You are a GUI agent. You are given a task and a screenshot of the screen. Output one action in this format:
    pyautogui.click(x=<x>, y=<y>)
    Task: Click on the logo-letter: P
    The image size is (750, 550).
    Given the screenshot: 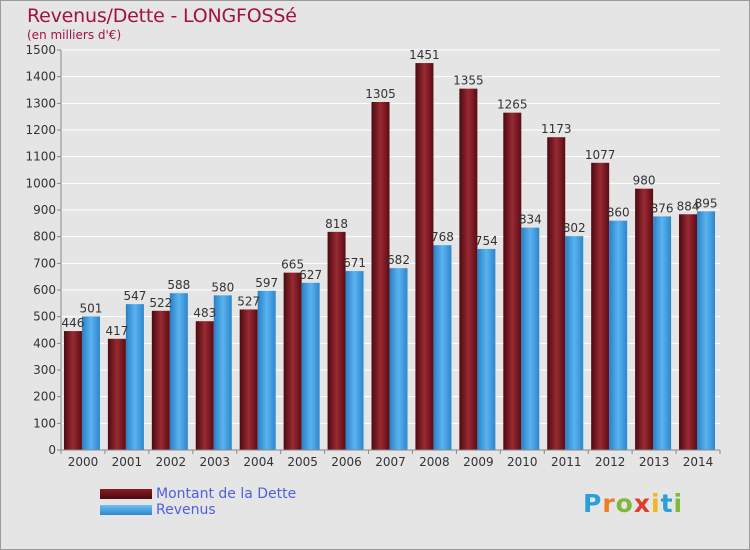 What is the action you would take?
    pyautogui.click(x=593, y=503)
    